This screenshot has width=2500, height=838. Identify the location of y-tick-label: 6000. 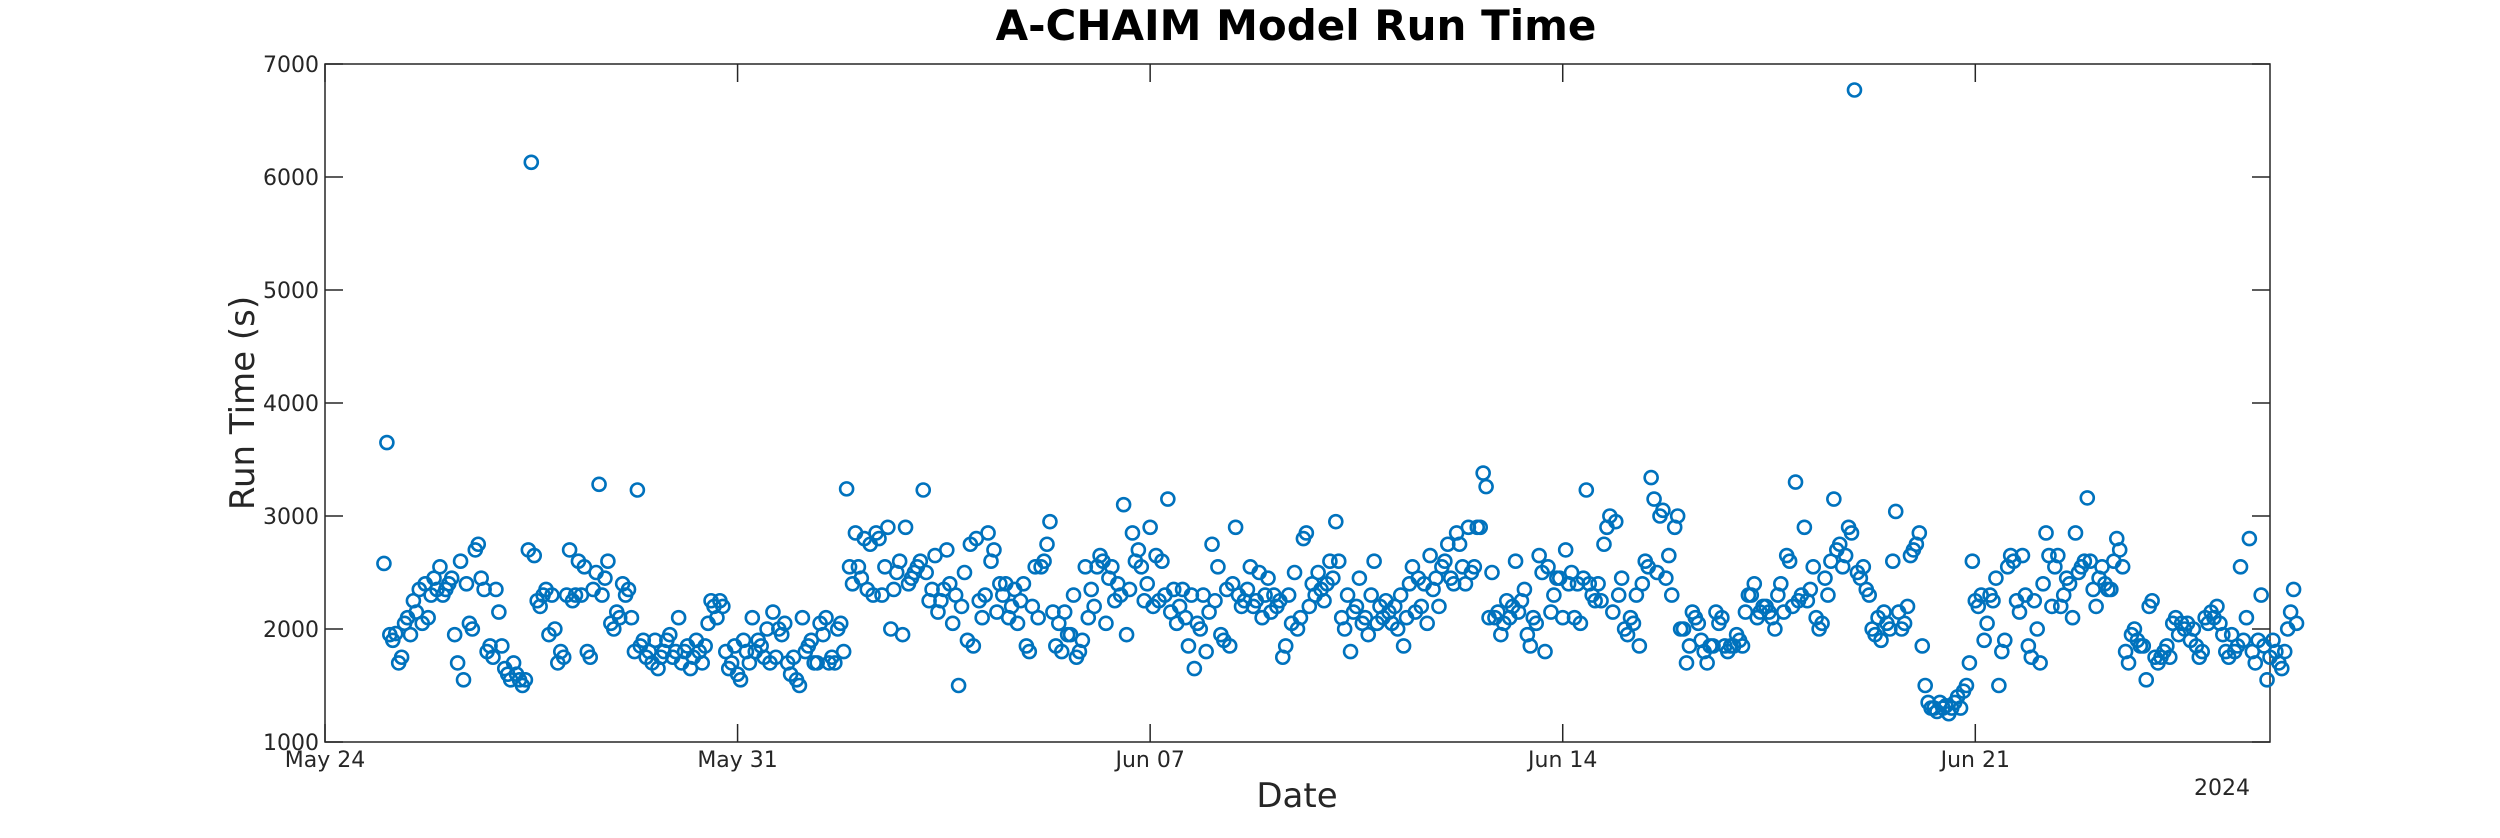
(291, 178).